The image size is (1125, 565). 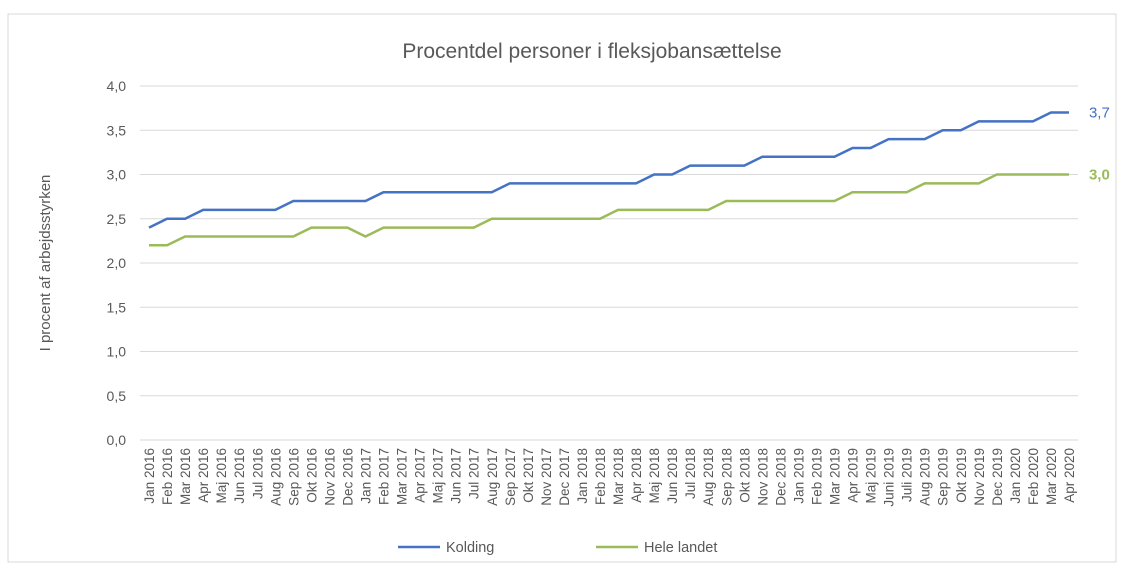 What do you see at coordinates (438, 476) in the screenshot?
I see `x-tick-label: Maj 2017` at bounding box center [438, 476].